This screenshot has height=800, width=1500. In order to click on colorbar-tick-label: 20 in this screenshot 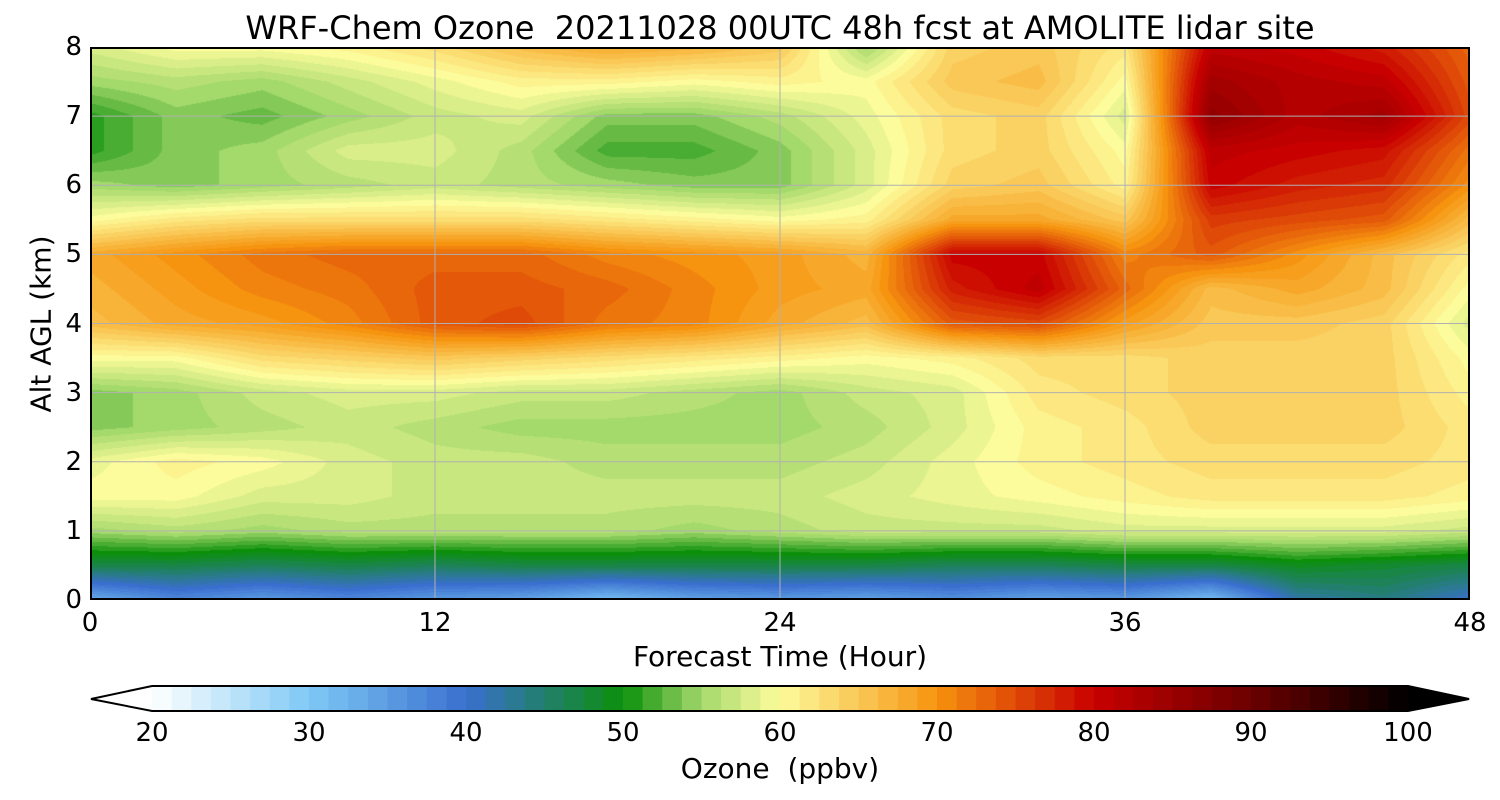, I will do `click(152, 733)`.